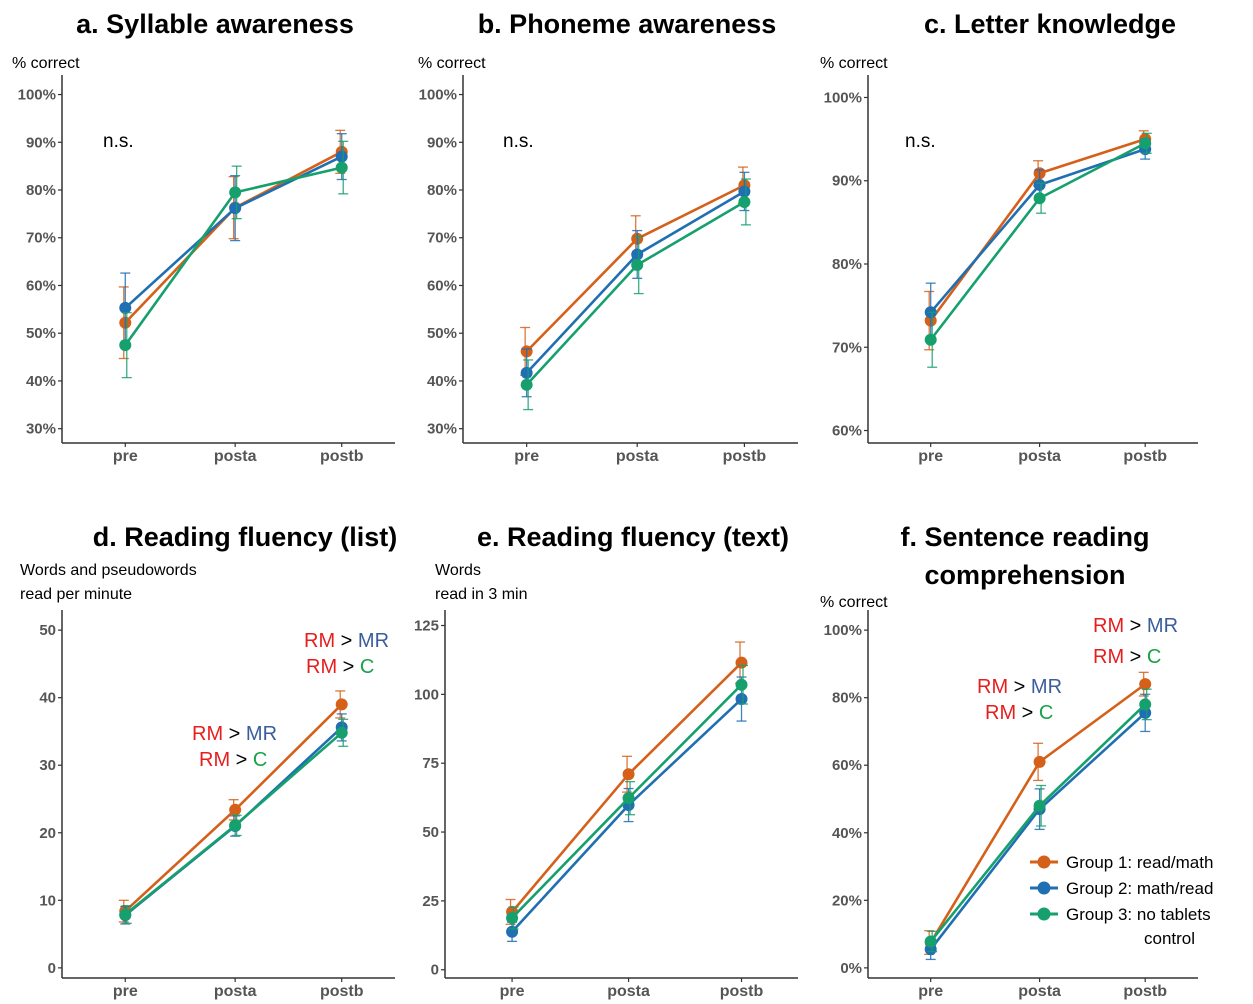 The height and width of the screenshot is (1004, 1253). I want to click on series-line, so click(627, 815).